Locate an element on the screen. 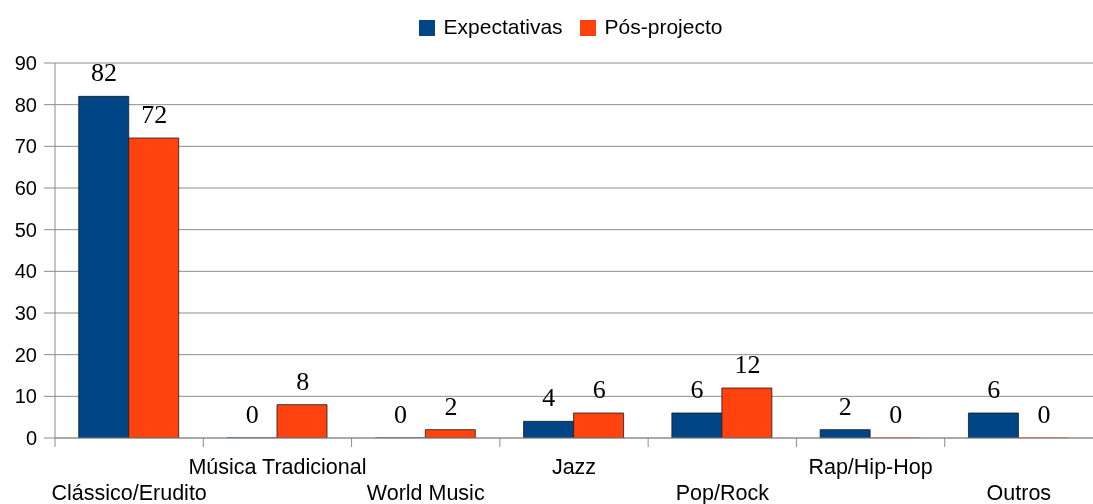 Image resolution: width=1093 pixels, height=504 pixels. data-label: 72 is located at coordinates (154, 114).